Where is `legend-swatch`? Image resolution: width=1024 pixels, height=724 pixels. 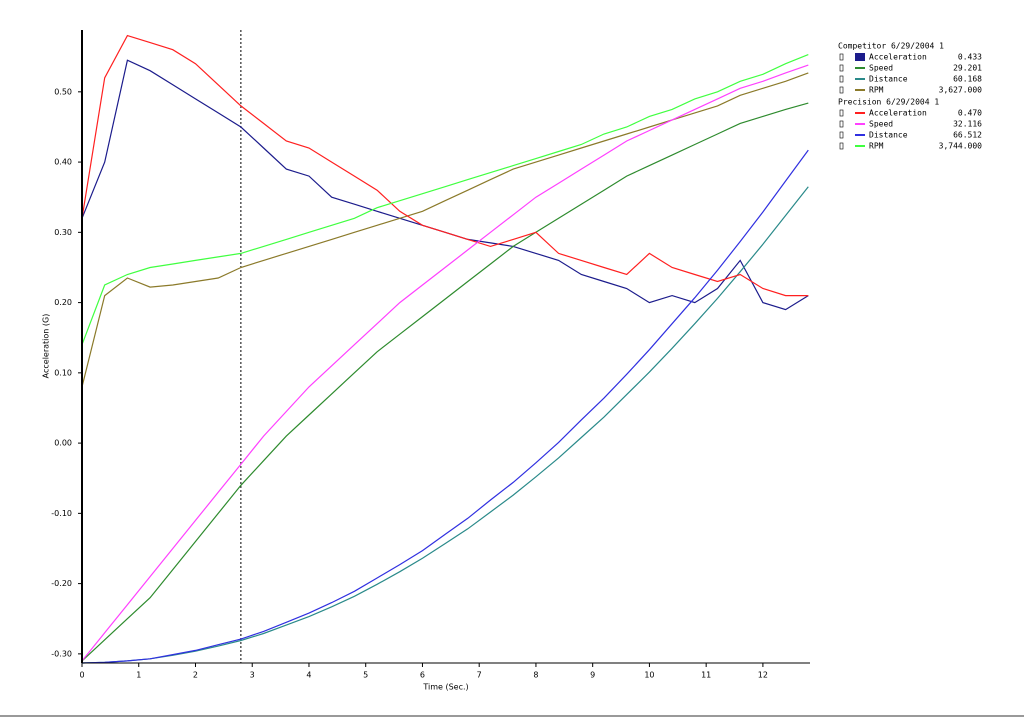
legend-swatch is located at coordinates (860, 57).